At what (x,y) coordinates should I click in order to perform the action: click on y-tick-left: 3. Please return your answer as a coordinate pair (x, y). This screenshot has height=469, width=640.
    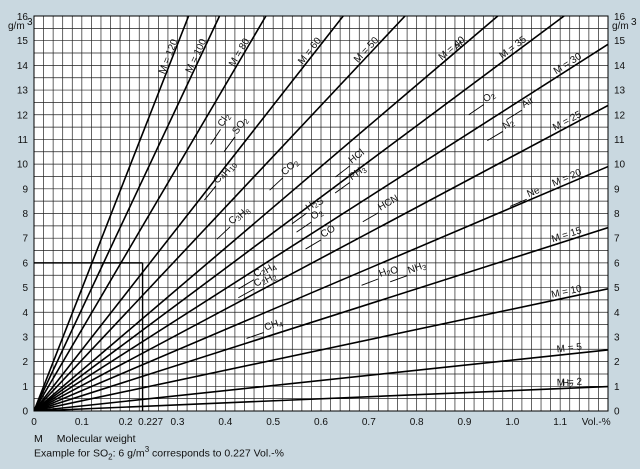
    Looking at the image, I should click on (25, 337).